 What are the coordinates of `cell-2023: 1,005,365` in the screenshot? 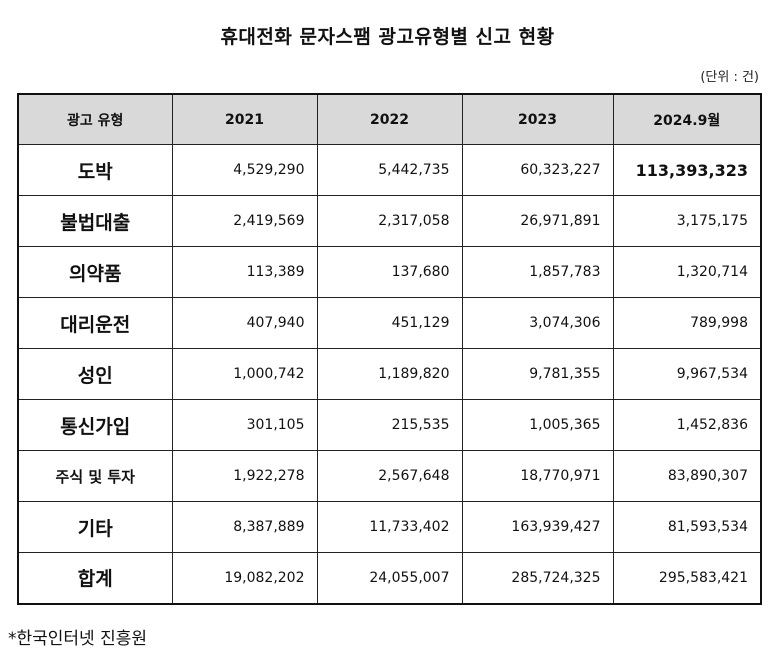 It's located at (537, 425).